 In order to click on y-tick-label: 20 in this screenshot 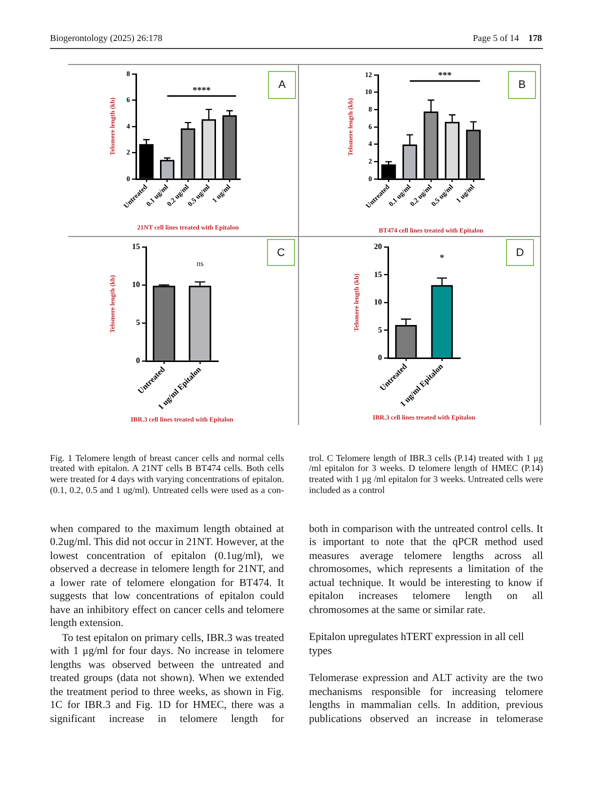, I will do `click(378, 247)`.